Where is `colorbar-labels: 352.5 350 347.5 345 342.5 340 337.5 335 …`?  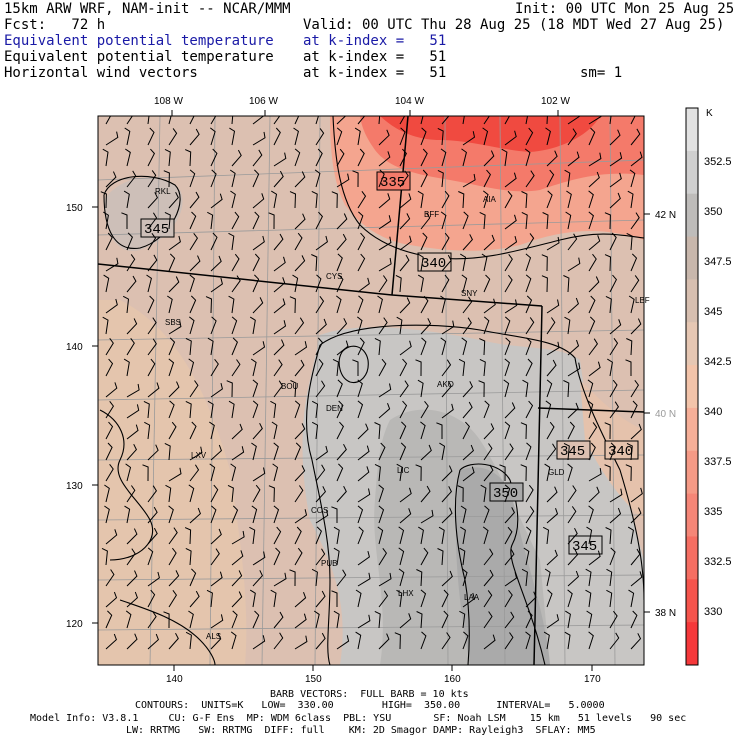
colorbar-labels: 352.5 350 347.5 345 342.5 340 337.5 335 … is located at coordinates (718, 387).